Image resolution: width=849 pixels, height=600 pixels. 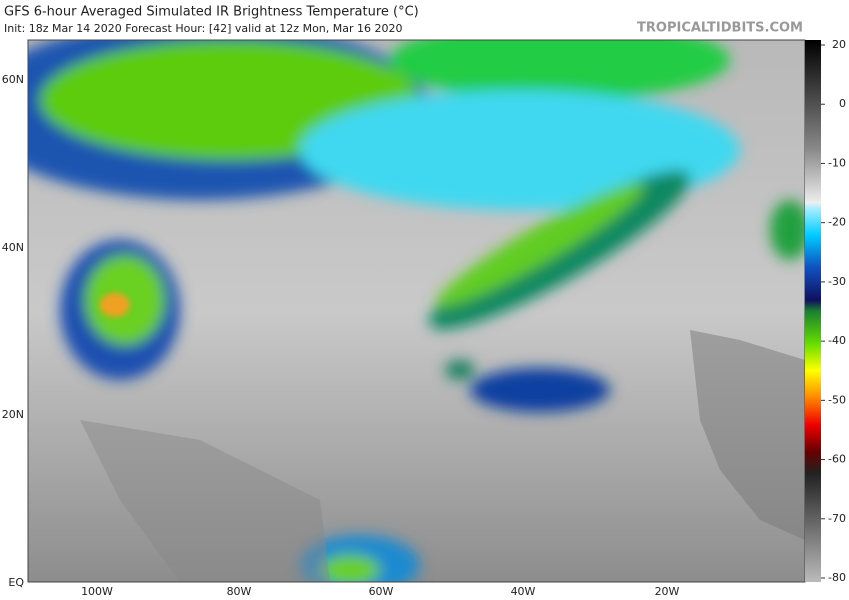 I want to click on lon-label: 80W, so click(x=239, y=591).